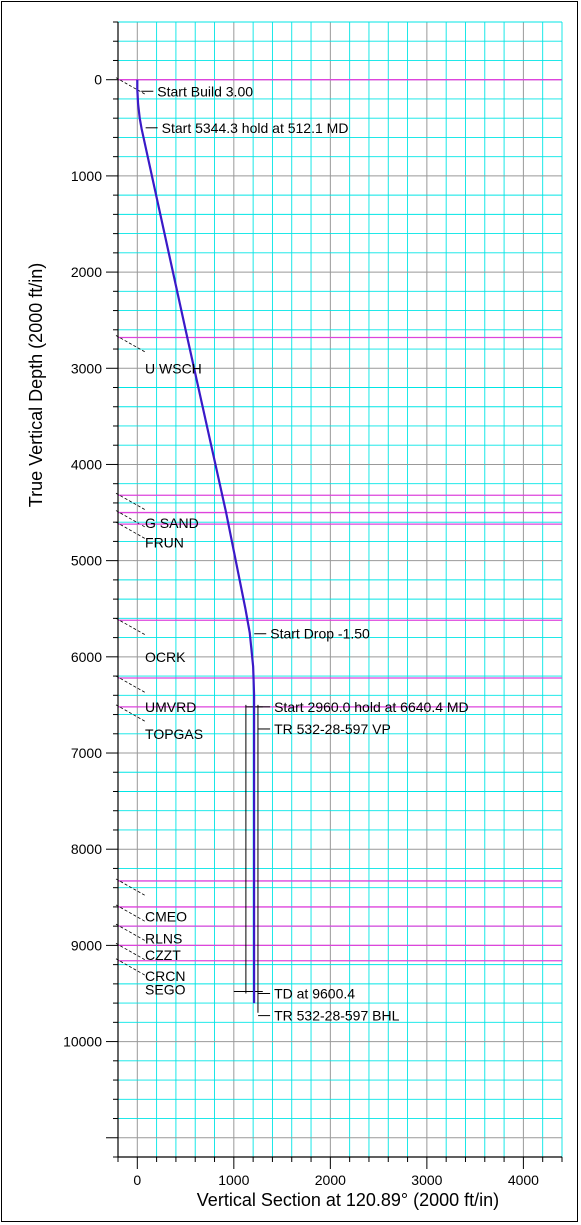  Describe the element at coordinates (98, 80) in the screenshot. I see `y-tick-label: 0` at that location.